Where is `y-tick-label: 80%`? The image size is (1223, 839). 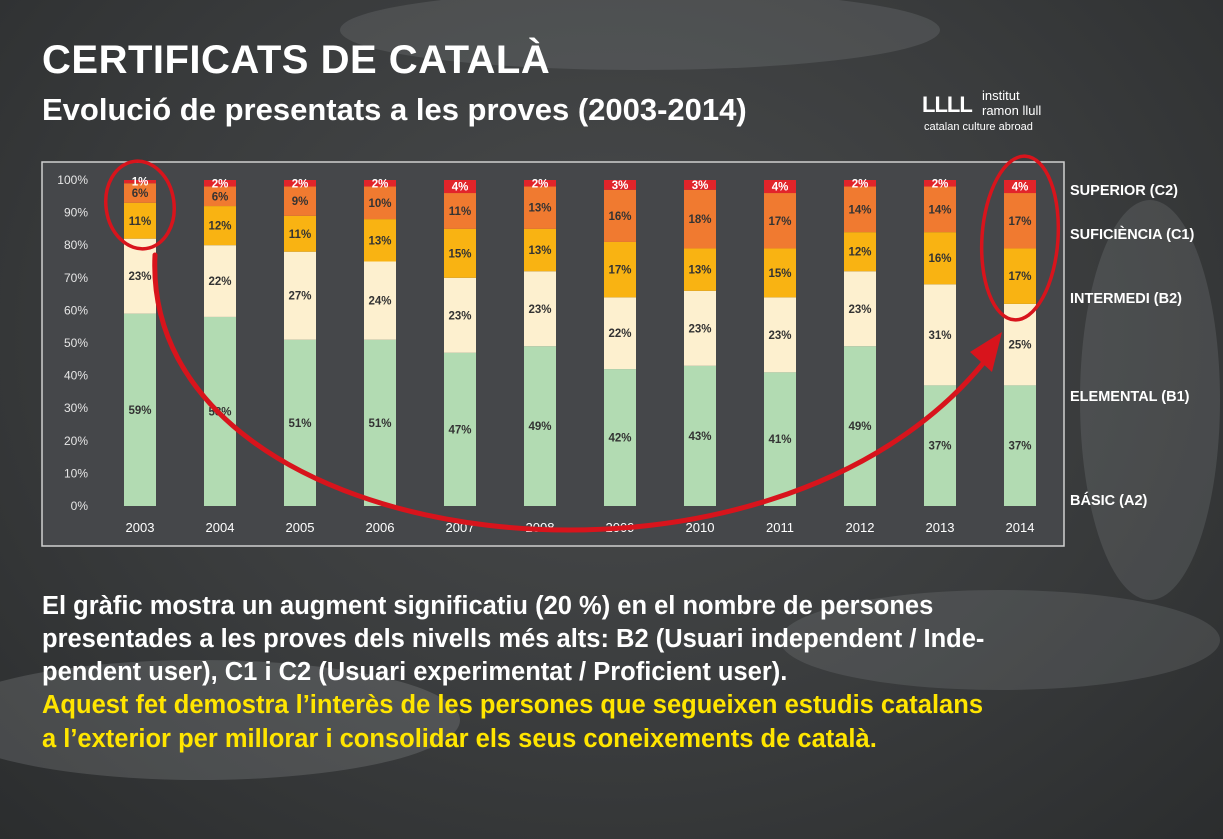
y-tick-label: 80% is located at coordinates (76, 245).